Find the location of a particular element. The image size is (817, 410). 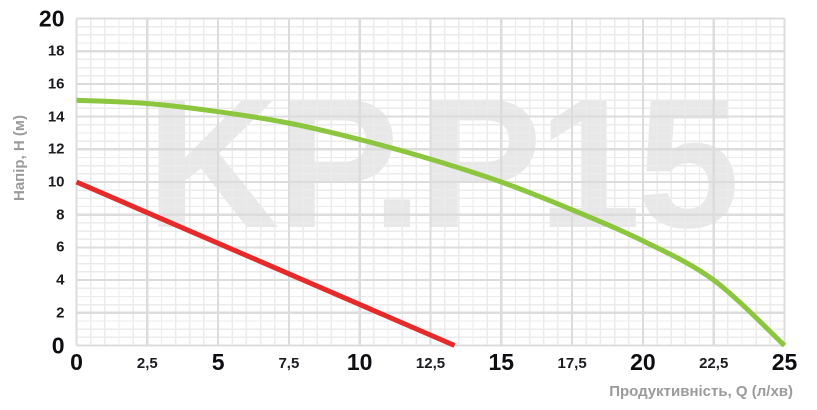

x-axis-title: Продуктивність, Q (л/хв) is located at coordinates (701, 391).